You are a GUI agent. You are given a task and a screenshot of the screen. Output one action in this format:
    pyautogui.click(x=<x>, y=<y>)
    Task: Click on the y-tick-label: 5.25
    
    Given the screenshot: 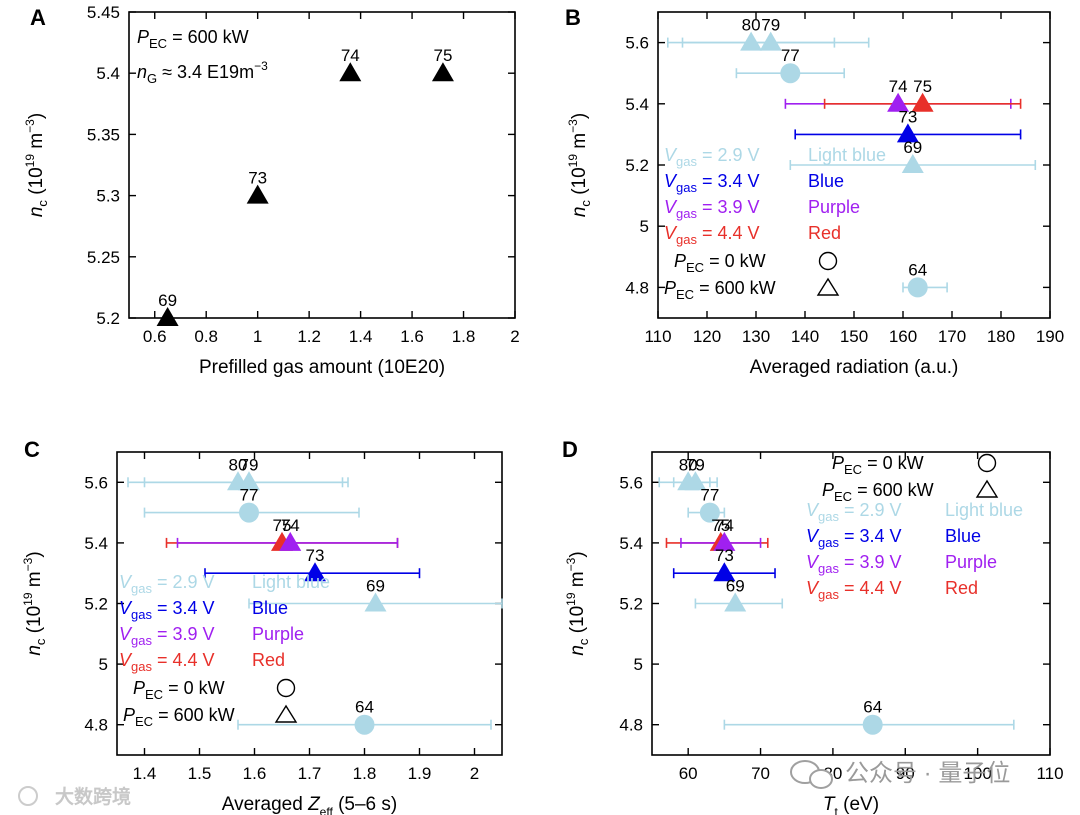 What is the action you would take?
    pyautogui.click(x=103, y=257)
    